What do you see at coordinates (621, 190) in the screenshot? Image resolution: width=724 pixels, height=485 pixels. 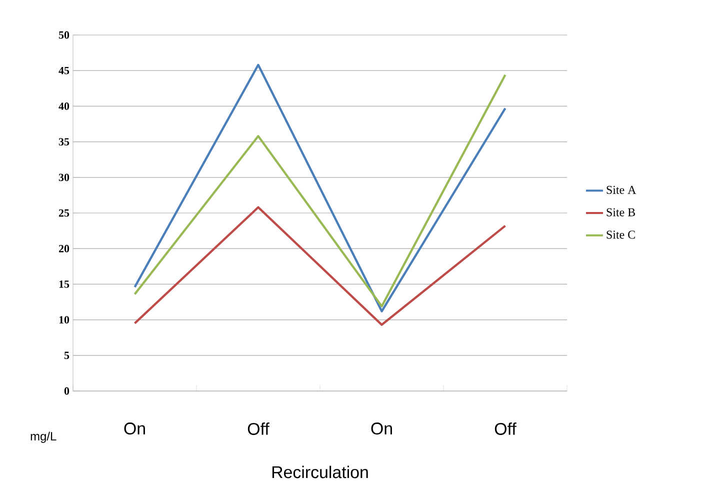 I see `legend-label: Site A` at bounding box center [621, 190].